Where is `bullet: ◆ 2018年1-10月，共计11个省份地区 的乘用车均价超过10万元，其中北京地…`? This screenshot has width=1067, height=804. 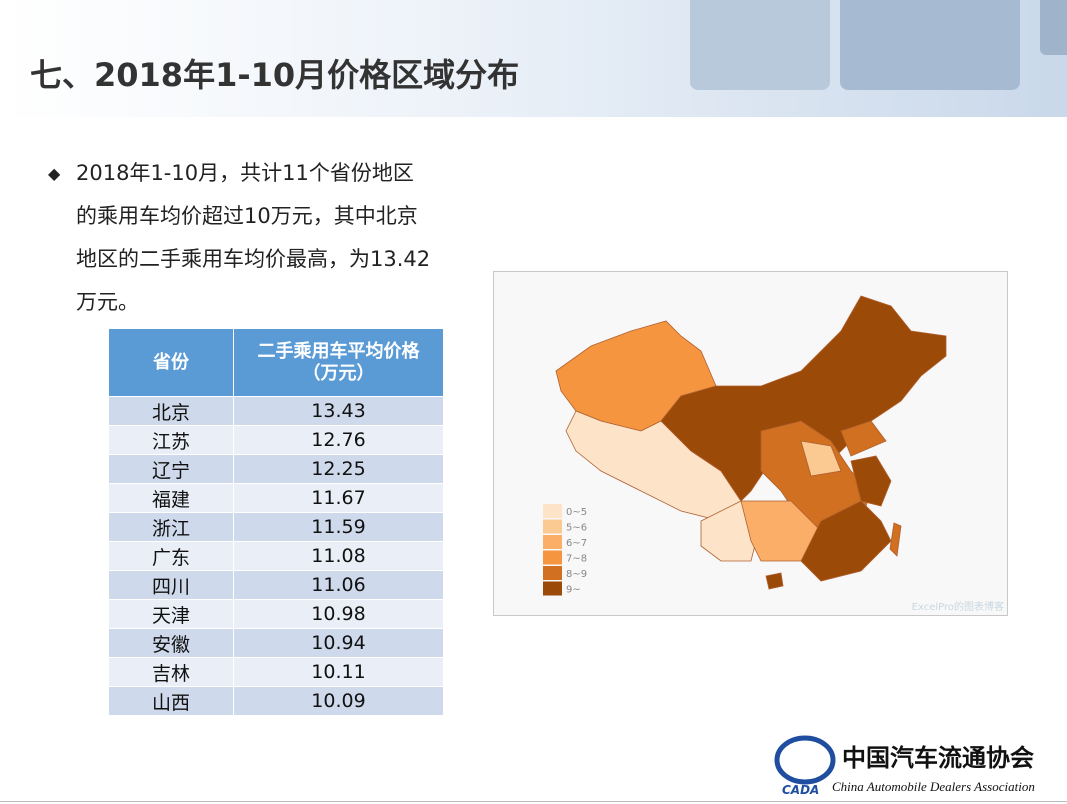 bullet: ◆ 2018年1-10月，共计11个省份地区 的乘用车均价超过10万元，其中北京地… is located at coordinates (239, 238).